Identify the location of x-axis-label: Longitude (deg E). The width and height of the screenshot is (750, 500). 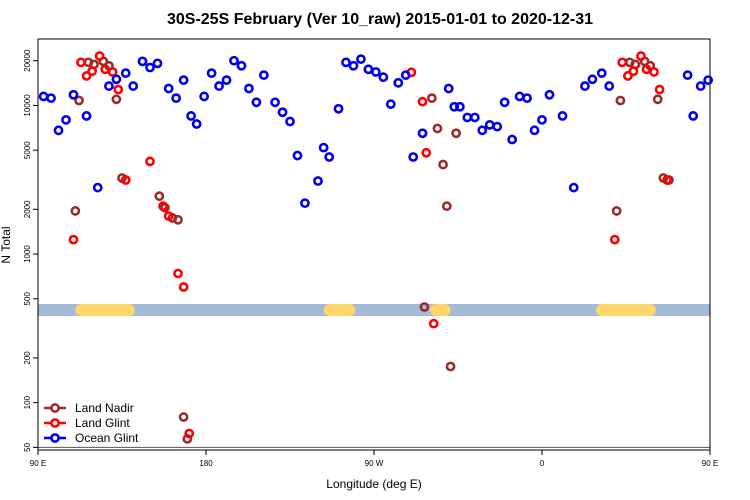
(373, 484).